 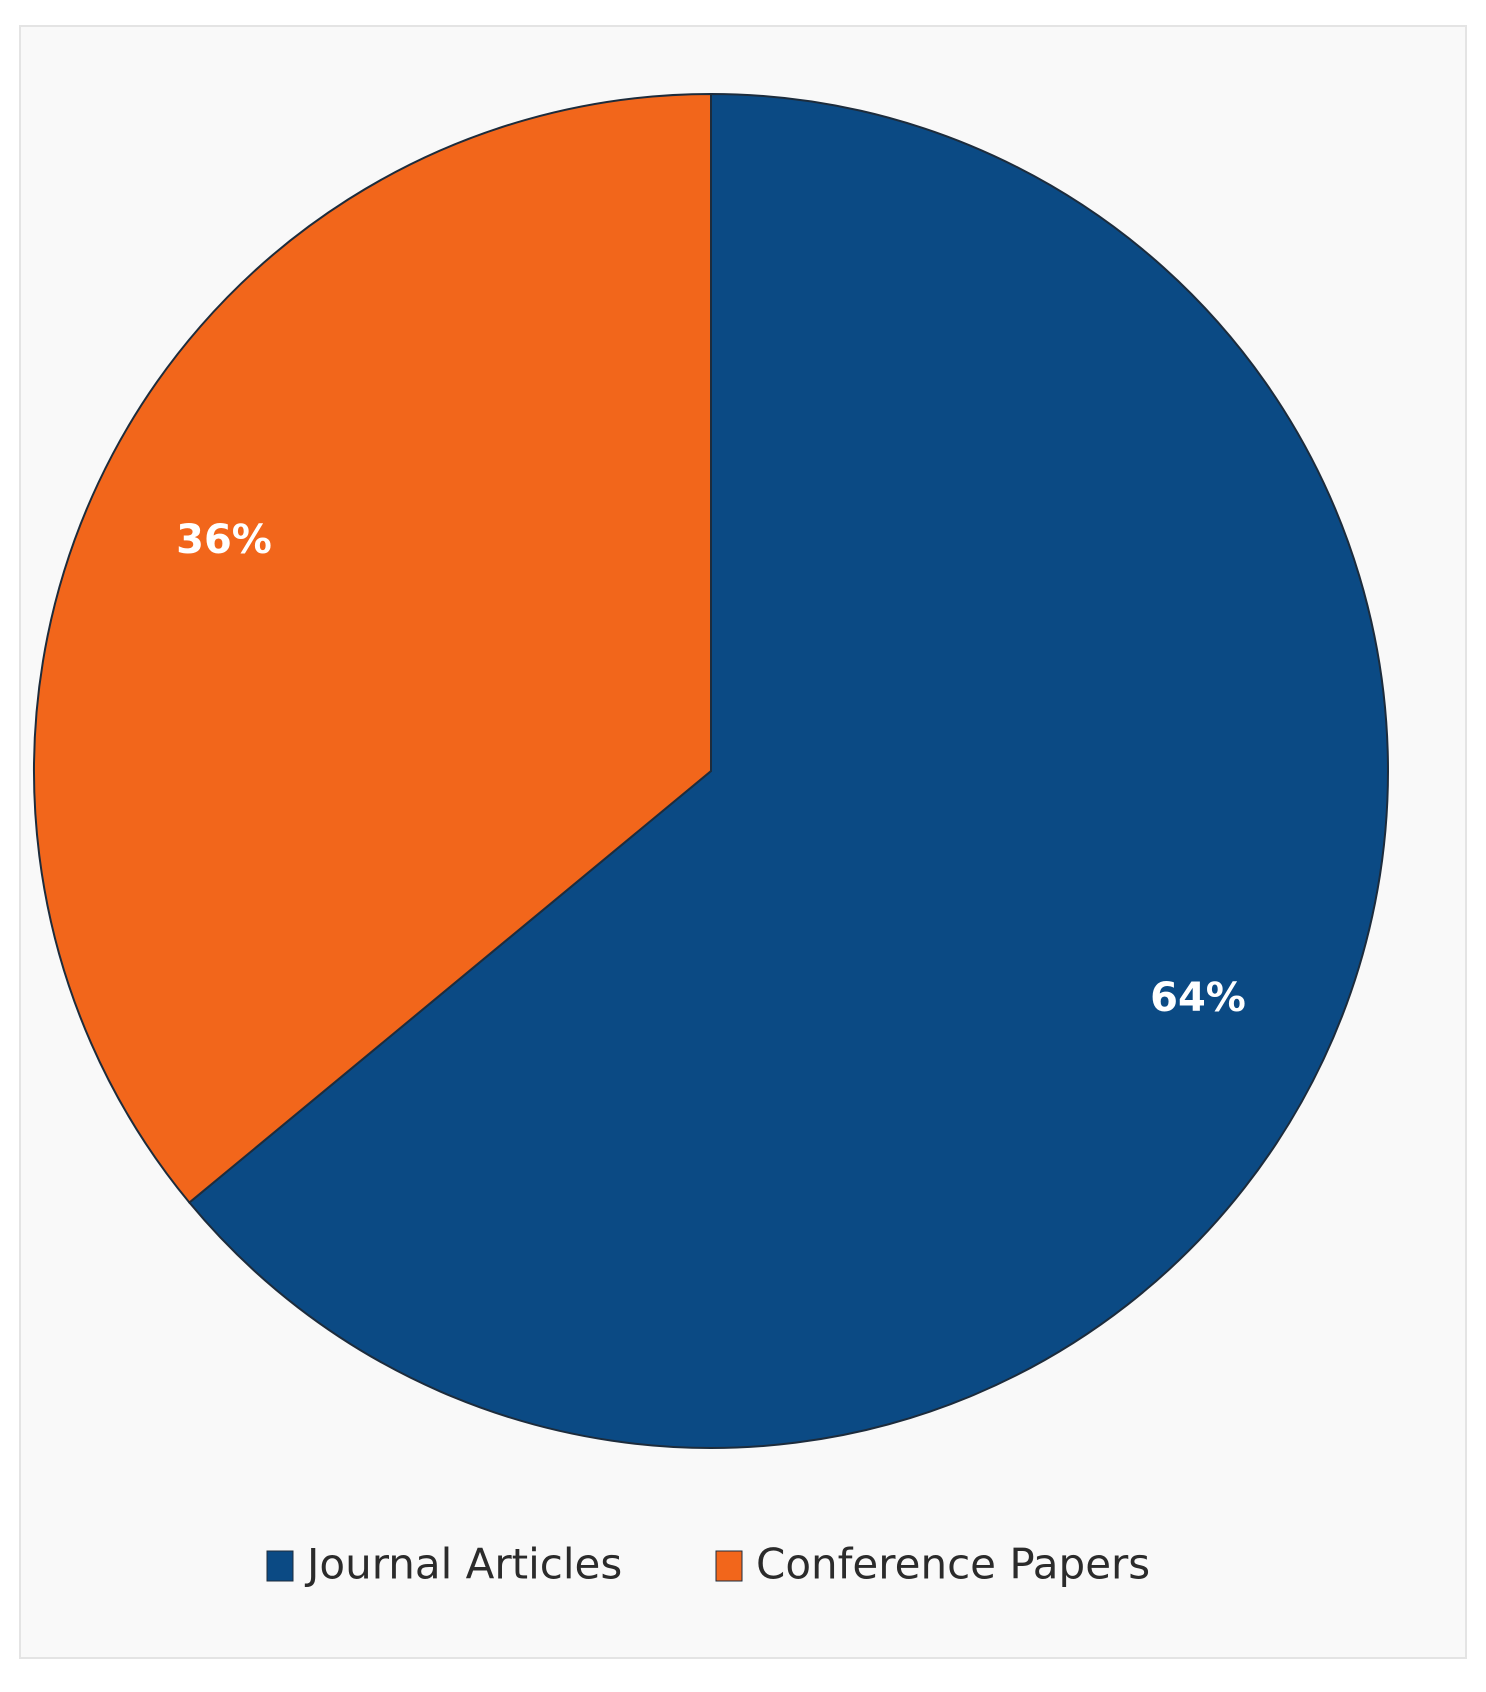 What do you see at coordinates (1198, 998) in the screenshot?
I see `value-label: 64%` at bounding box center [1198, 998].